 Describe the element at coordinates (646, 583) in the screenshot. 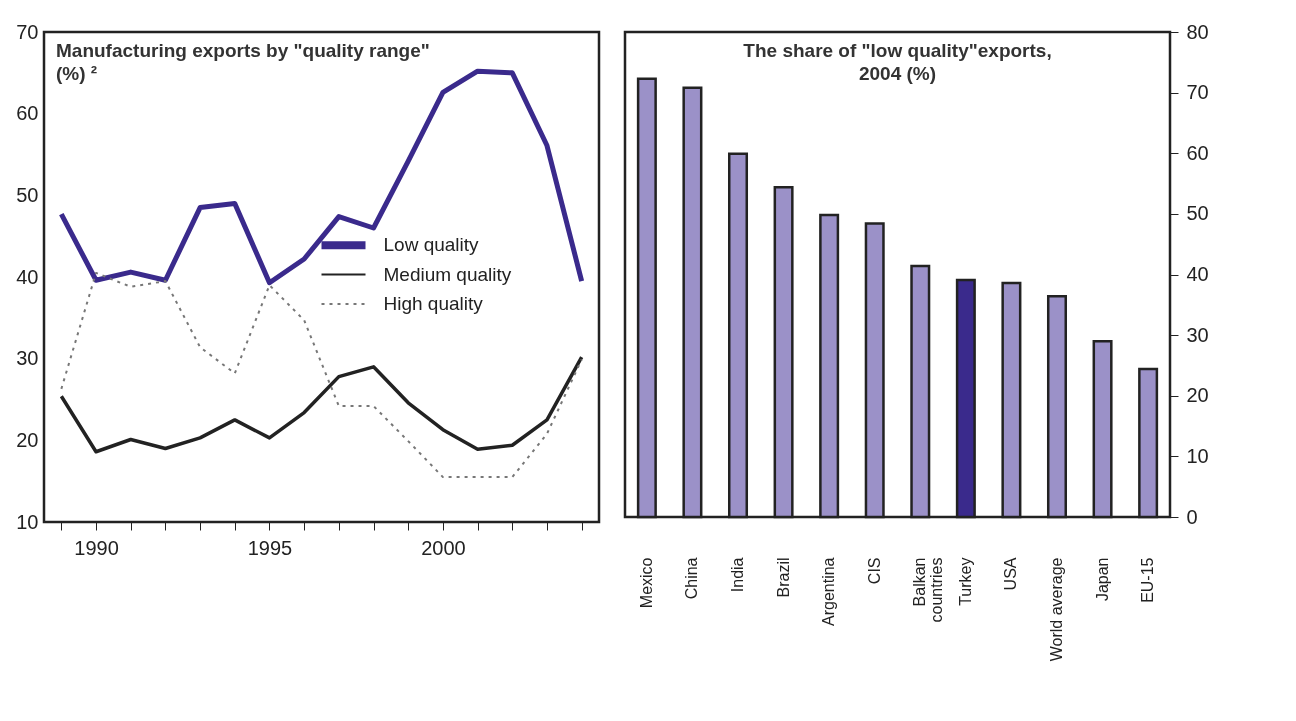

I see `x-tick-label: Mexico` at that location.